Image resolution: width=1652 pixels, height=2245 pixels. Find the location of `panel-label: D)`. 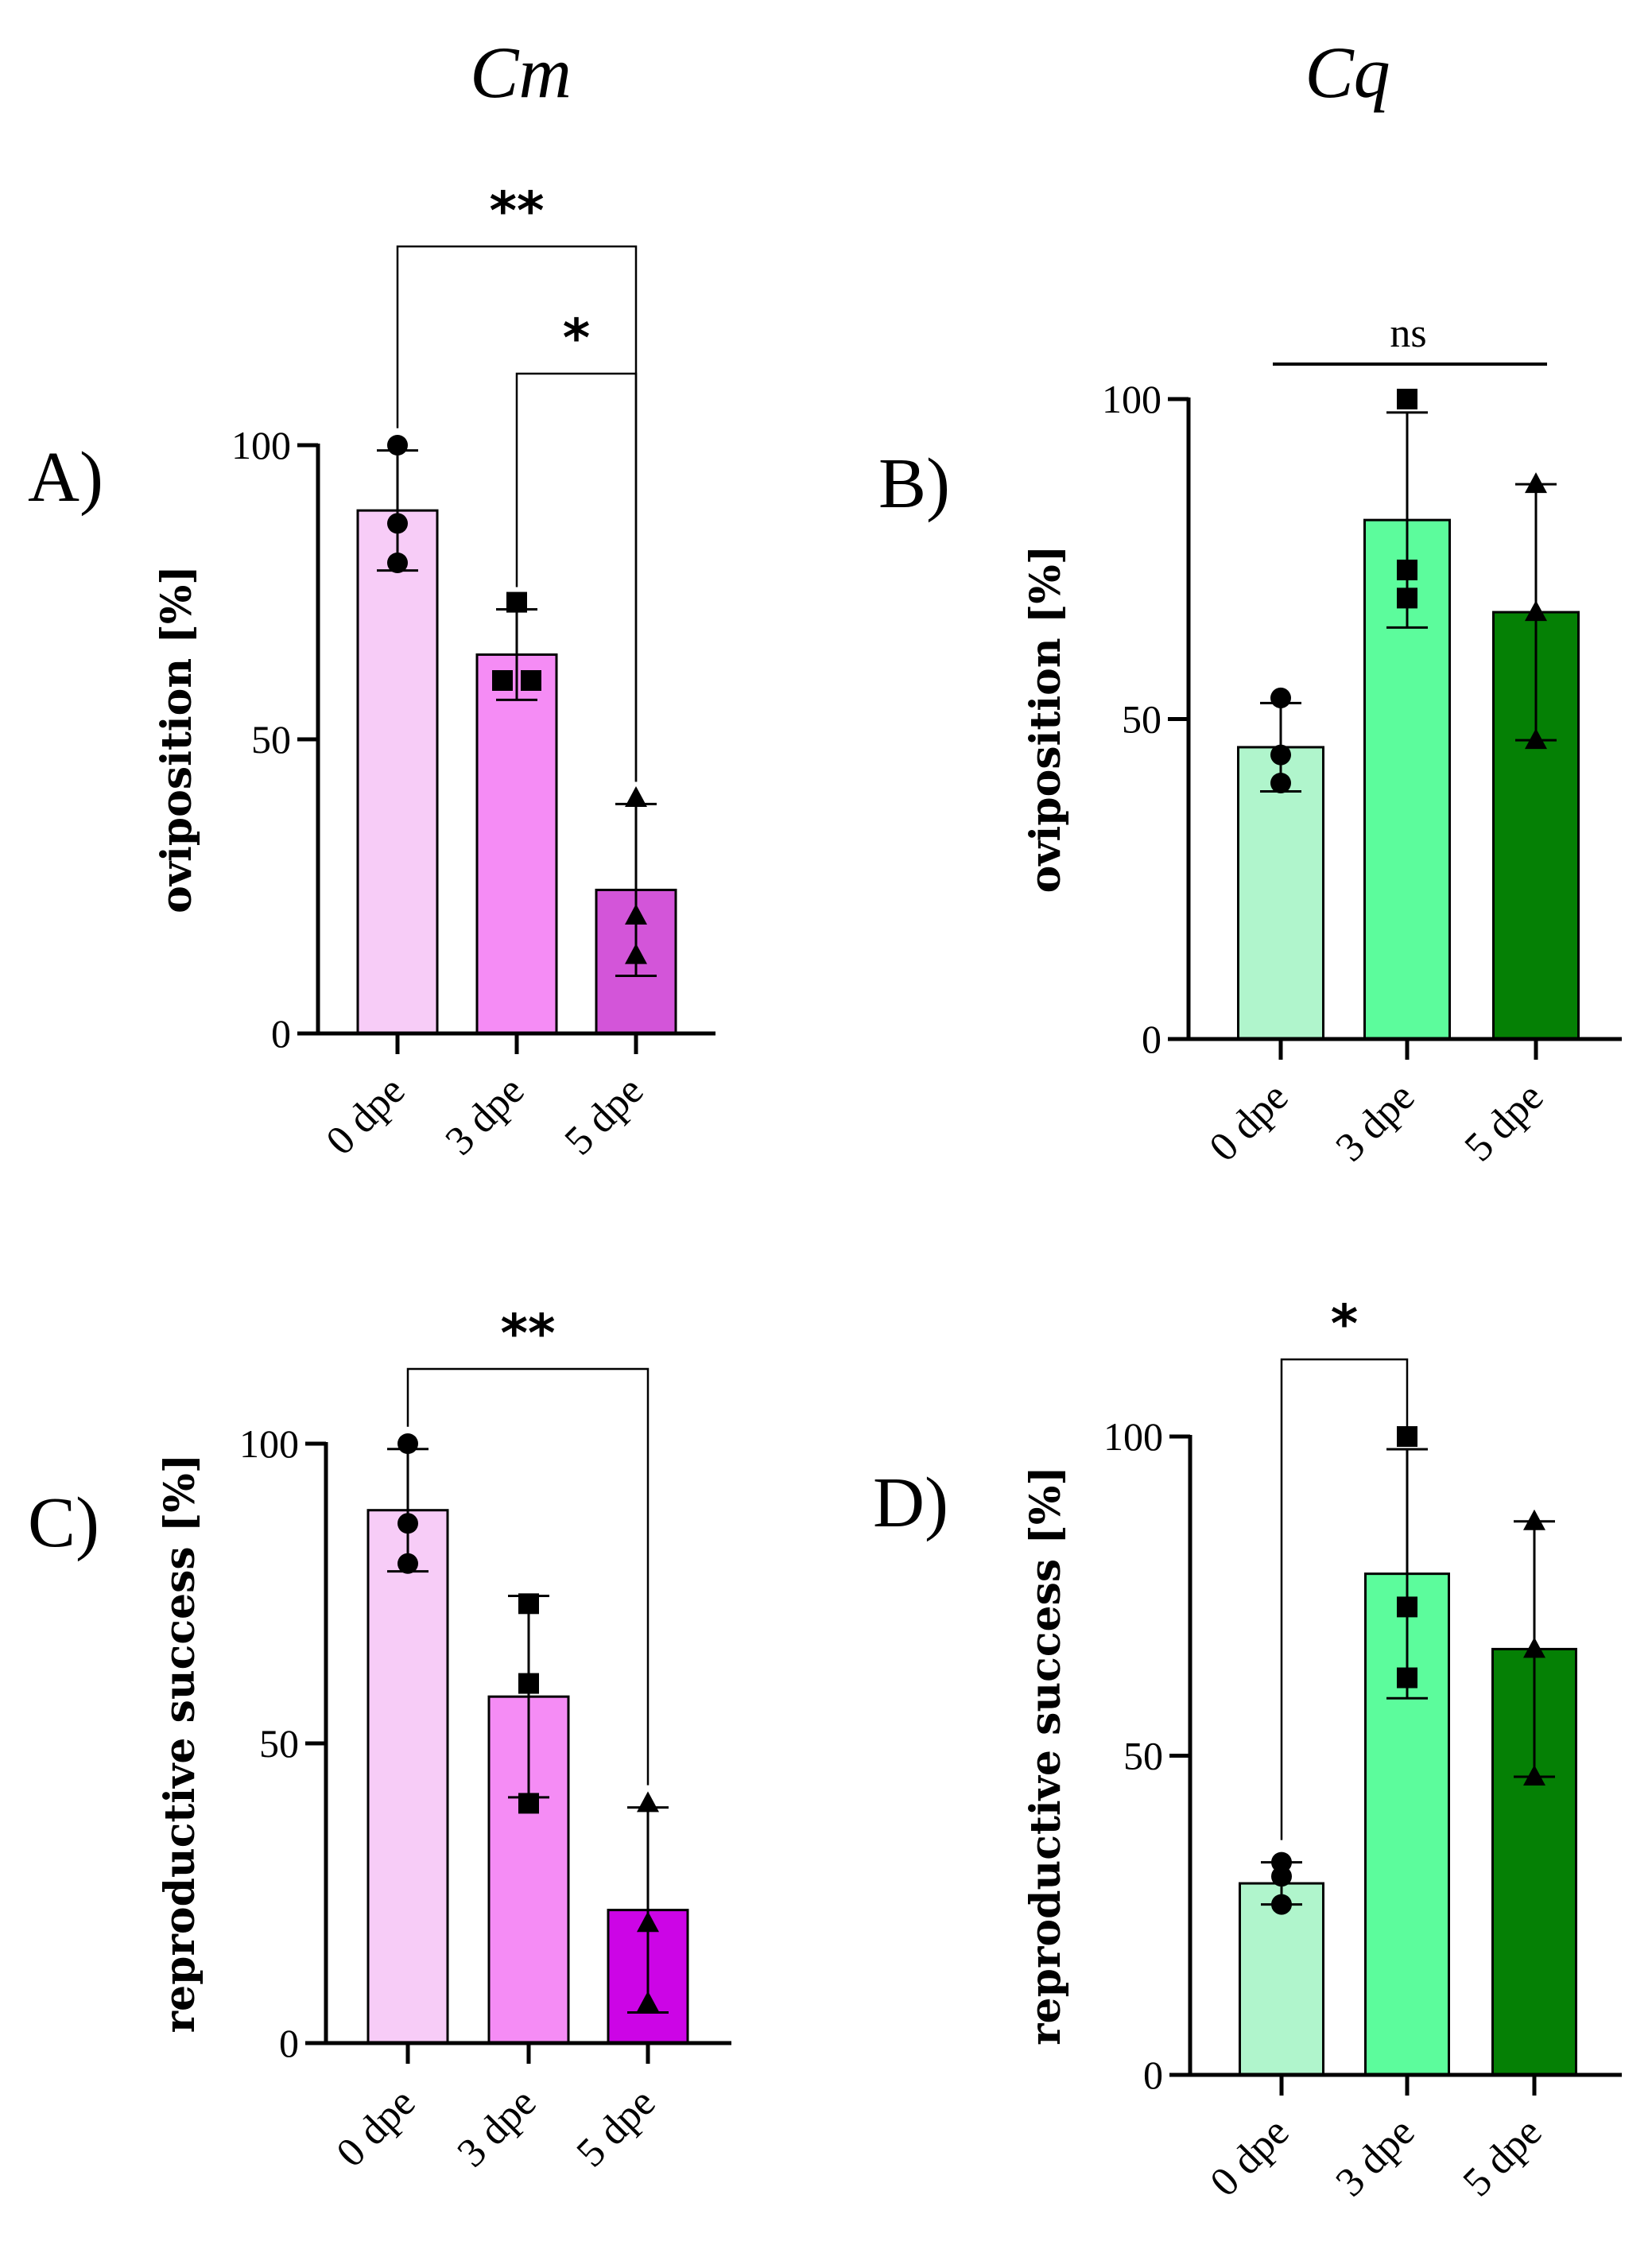

panel-label: D) is located at coordinates (910, 1503).